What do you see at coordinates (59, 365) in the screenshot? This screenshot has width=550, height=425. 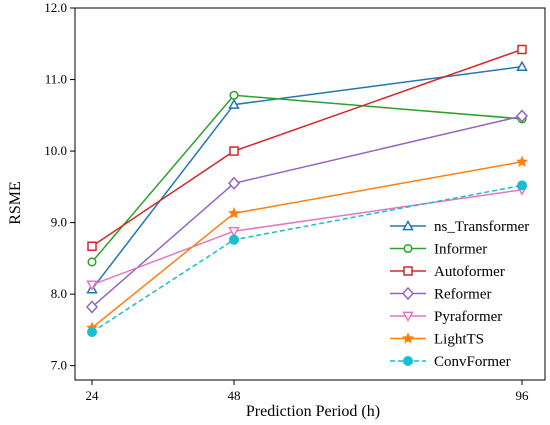 I see `y-tick-label: 7.0` at bounding box center [59, 365].